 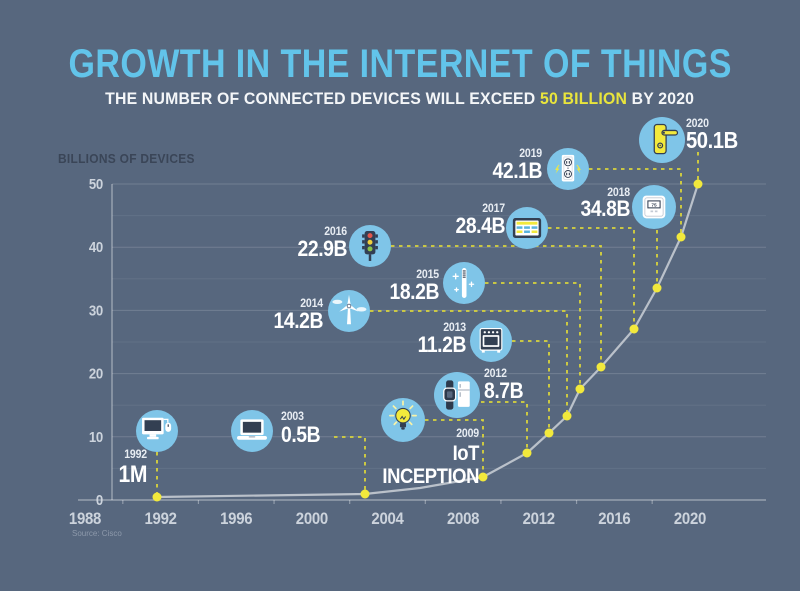 I want to click on smartwatch-fridge-icon, so click(x=456, y=395).